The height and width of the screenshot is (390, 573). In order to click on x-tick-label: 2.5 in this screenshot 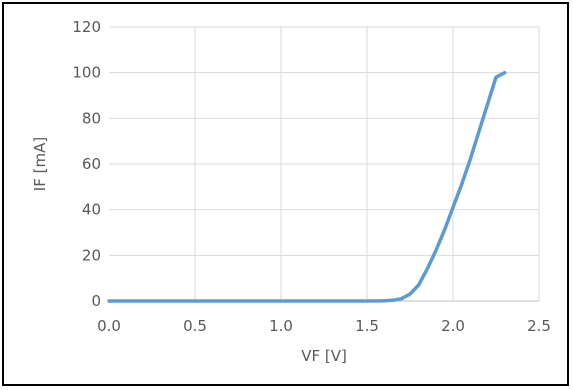, I will do `click(539, 326)`.